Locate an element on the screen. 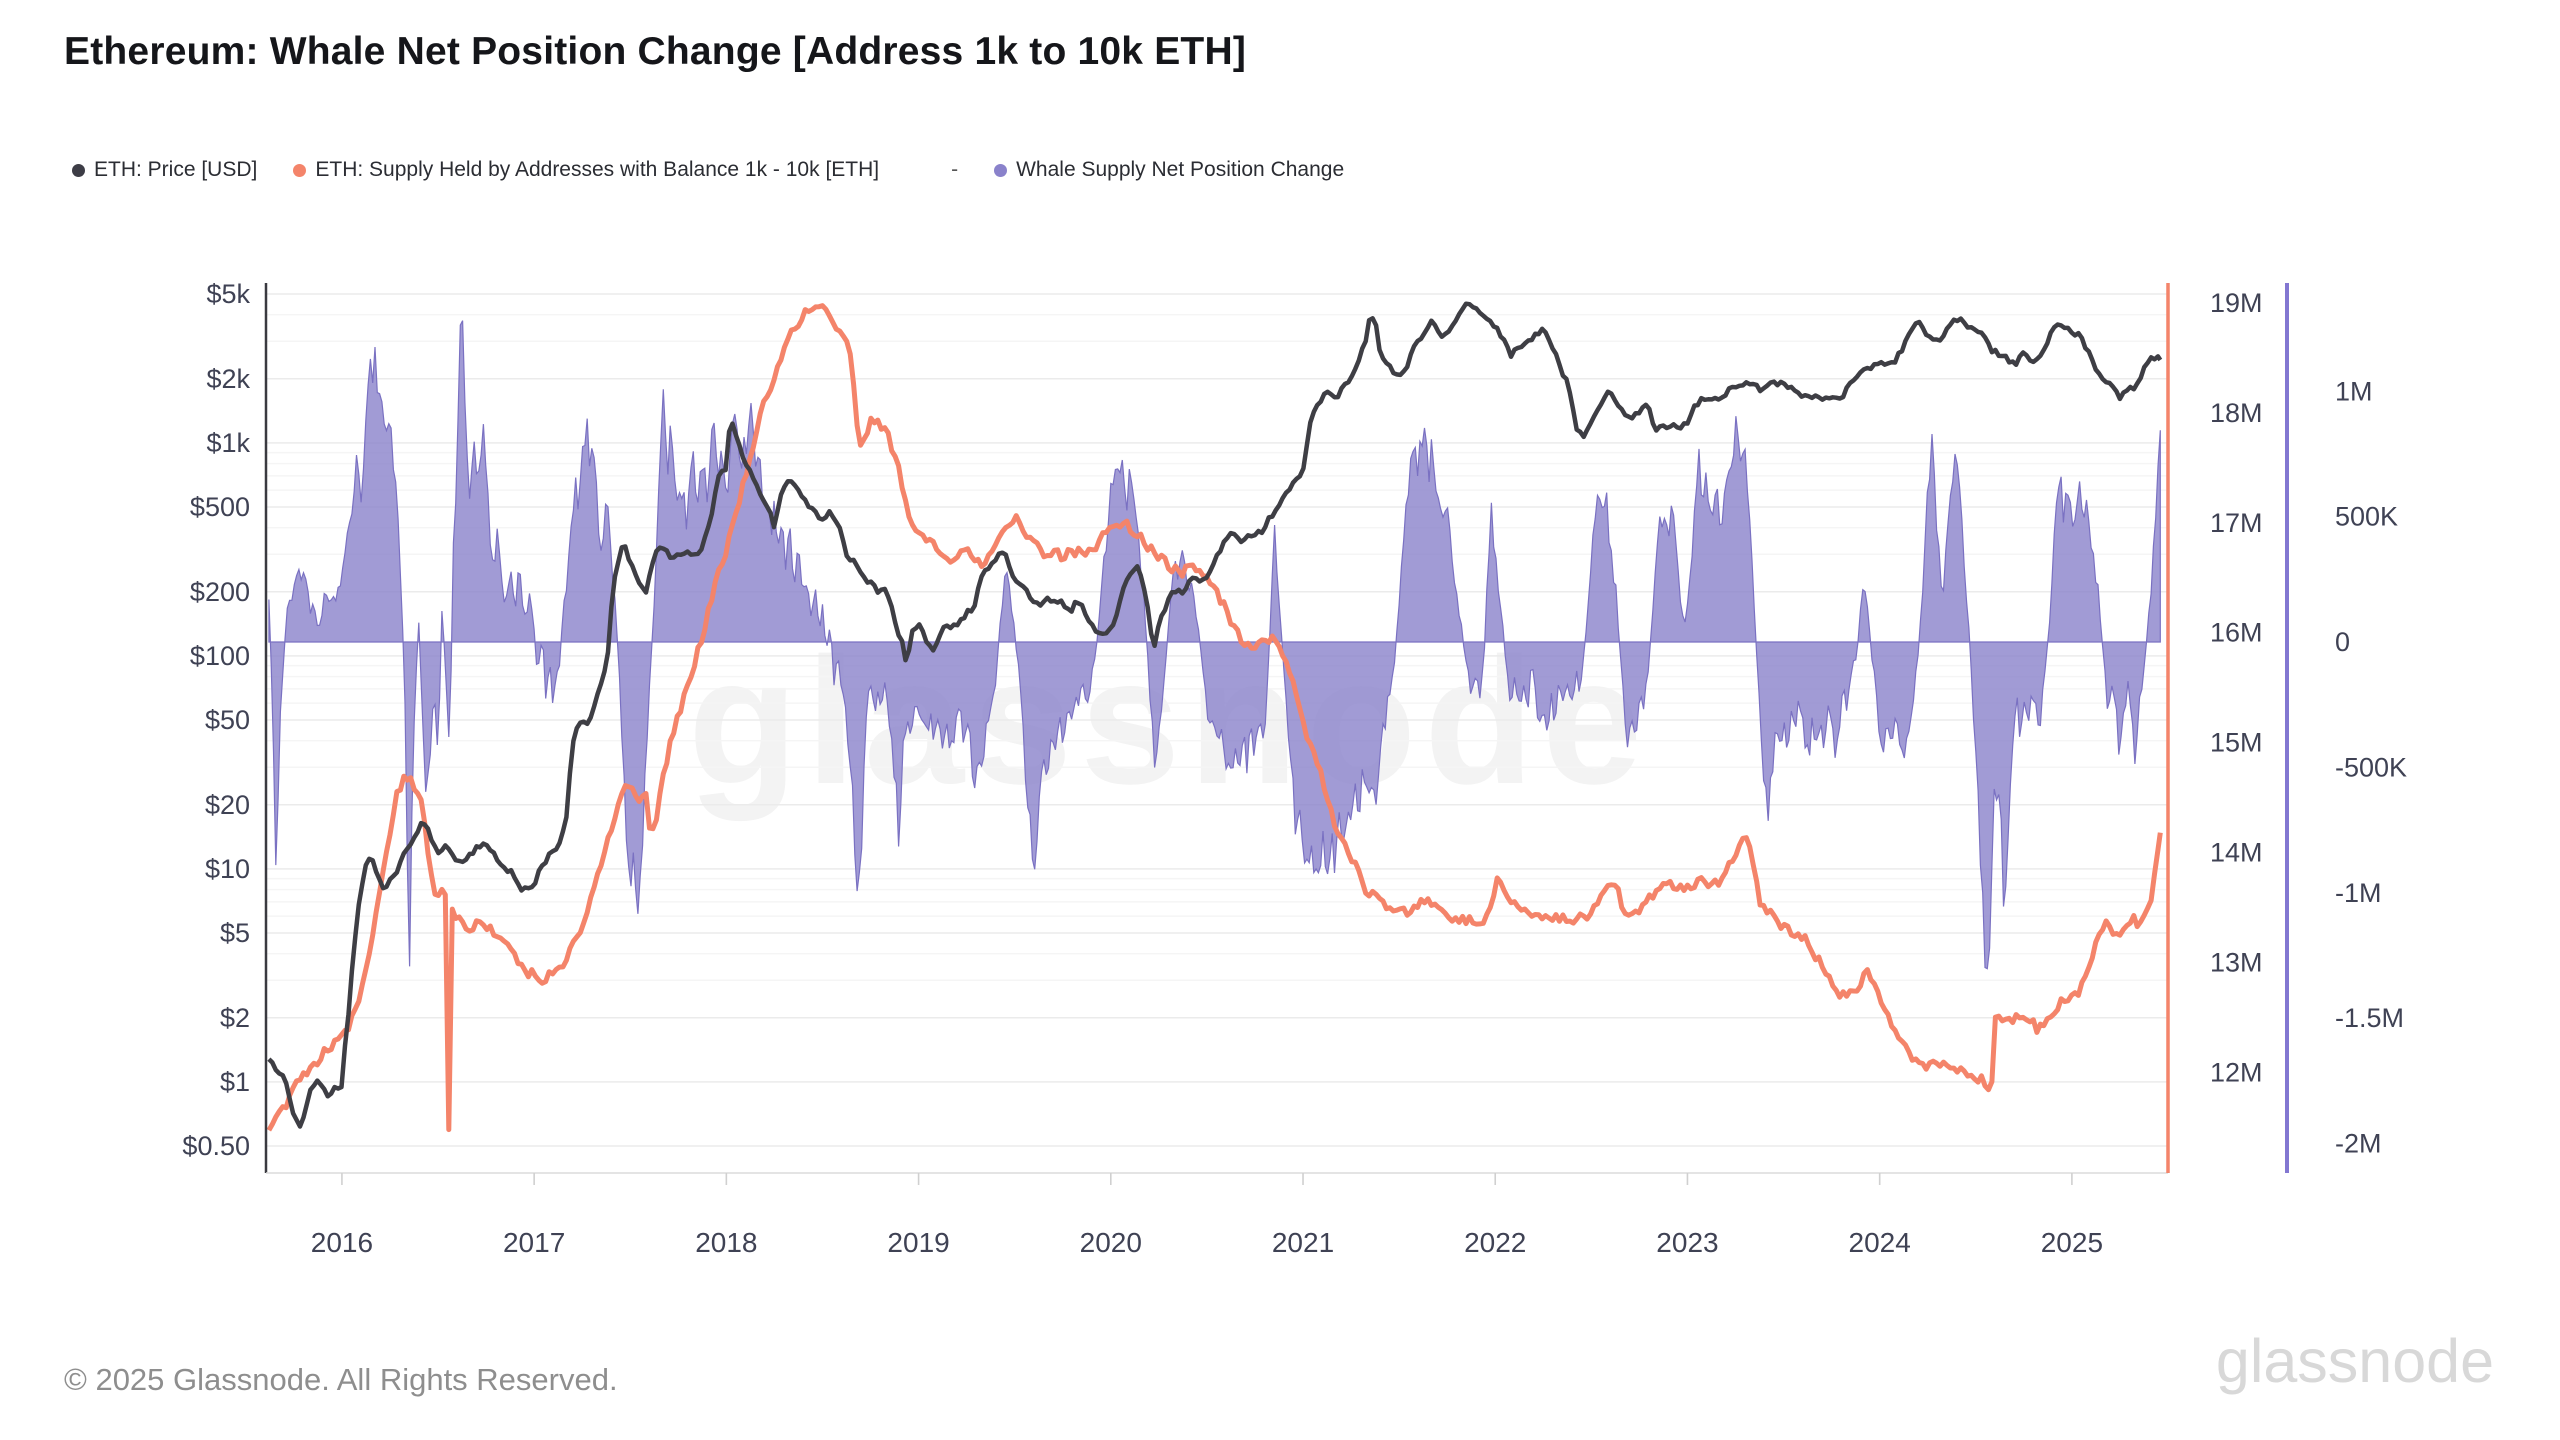 This screenshot has width=2560, height=1440. year-tick-label: 2018 is located at coordinates (726, 1242).